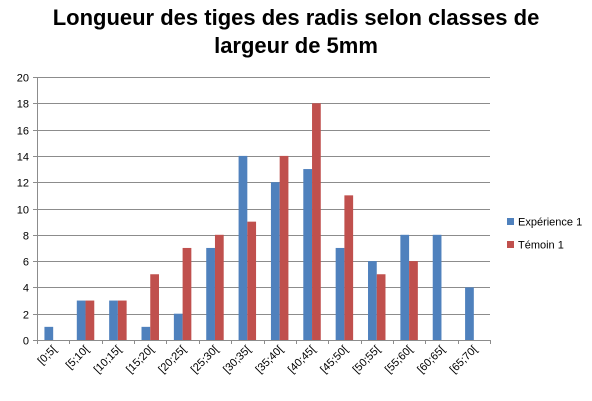 The height and width of the screenshot is (401, 592). I want to click on x-tick-label: [55;60[, so click(399, 360).